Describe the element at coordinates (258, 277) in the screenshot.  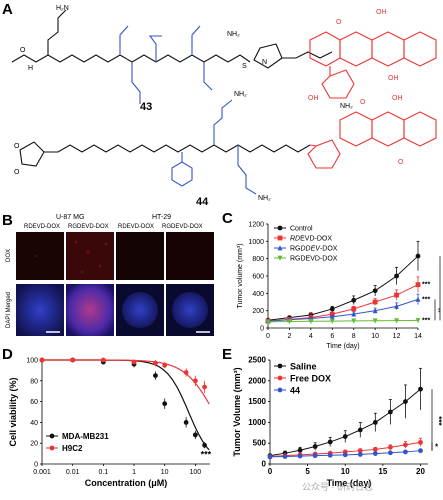
I see `y-tick-label: 600` at that location.